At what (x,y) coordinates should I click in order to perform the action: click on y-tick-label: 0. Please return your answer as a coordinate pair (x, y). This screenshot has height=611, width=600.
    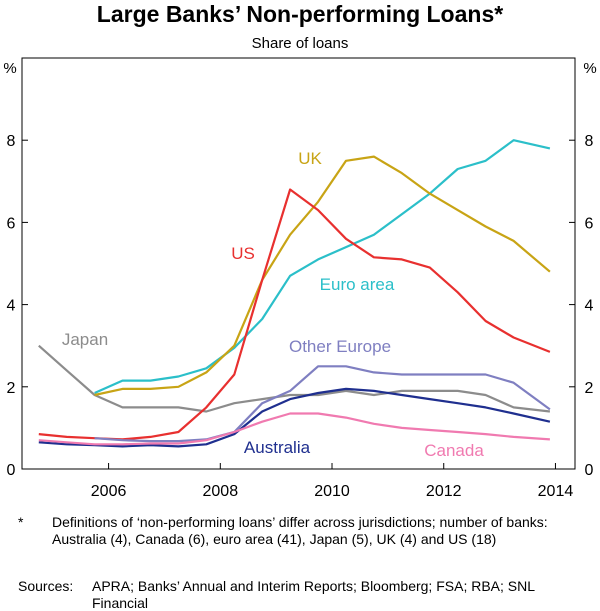
    Looking at the image, I should click on (11, 470).